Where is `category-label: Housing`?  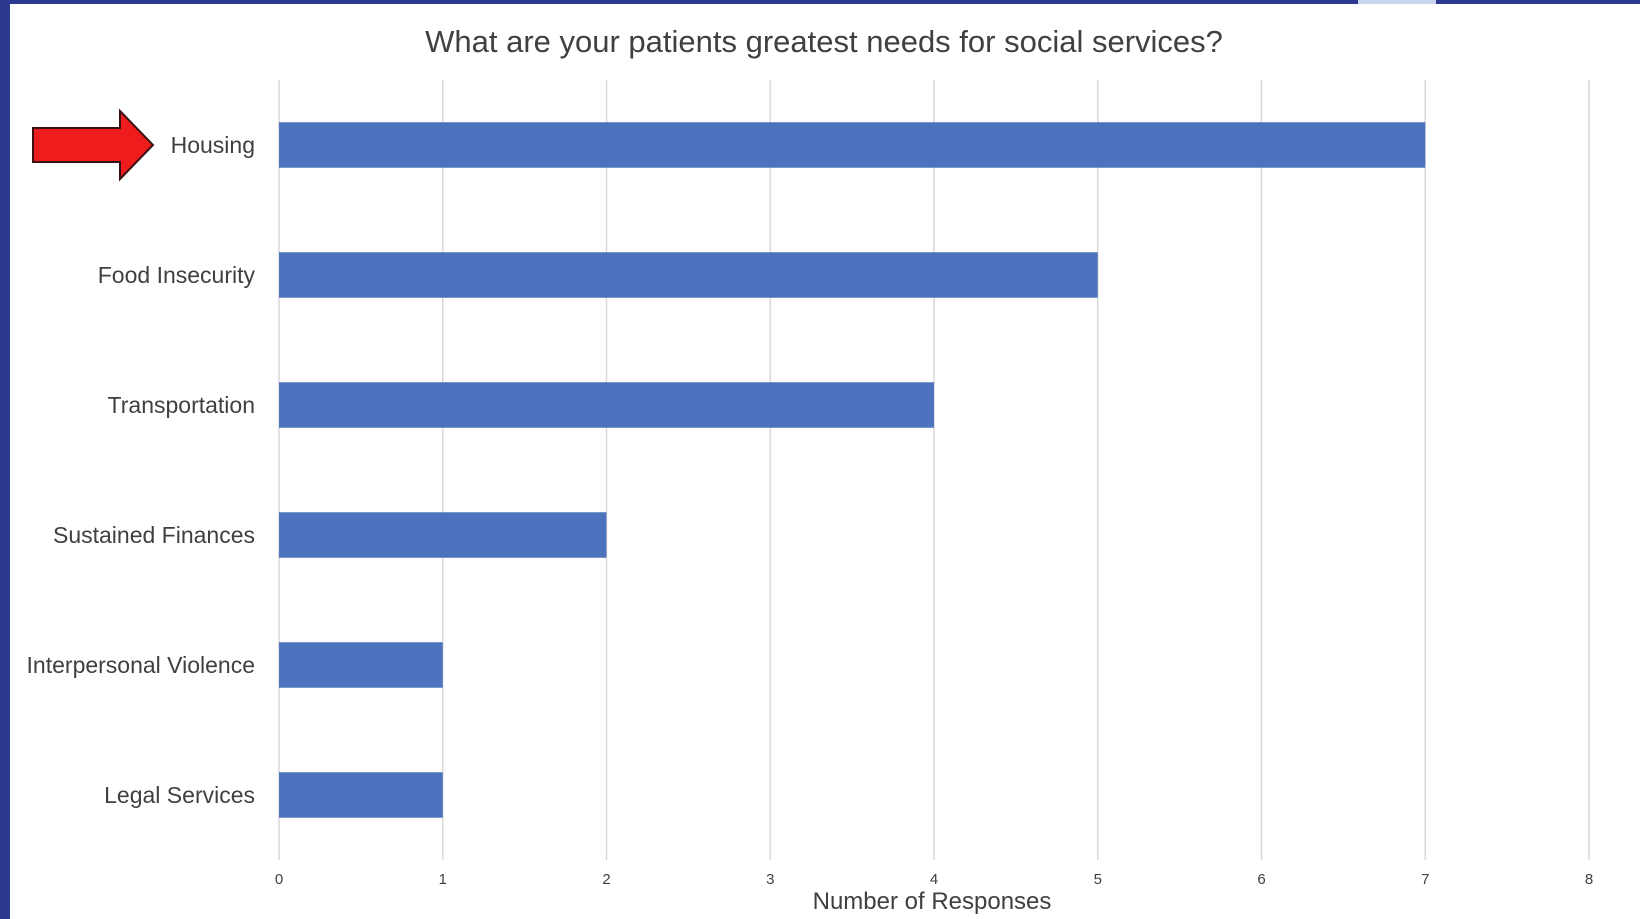 category-label: Housing is located at coordinates (213, 145).